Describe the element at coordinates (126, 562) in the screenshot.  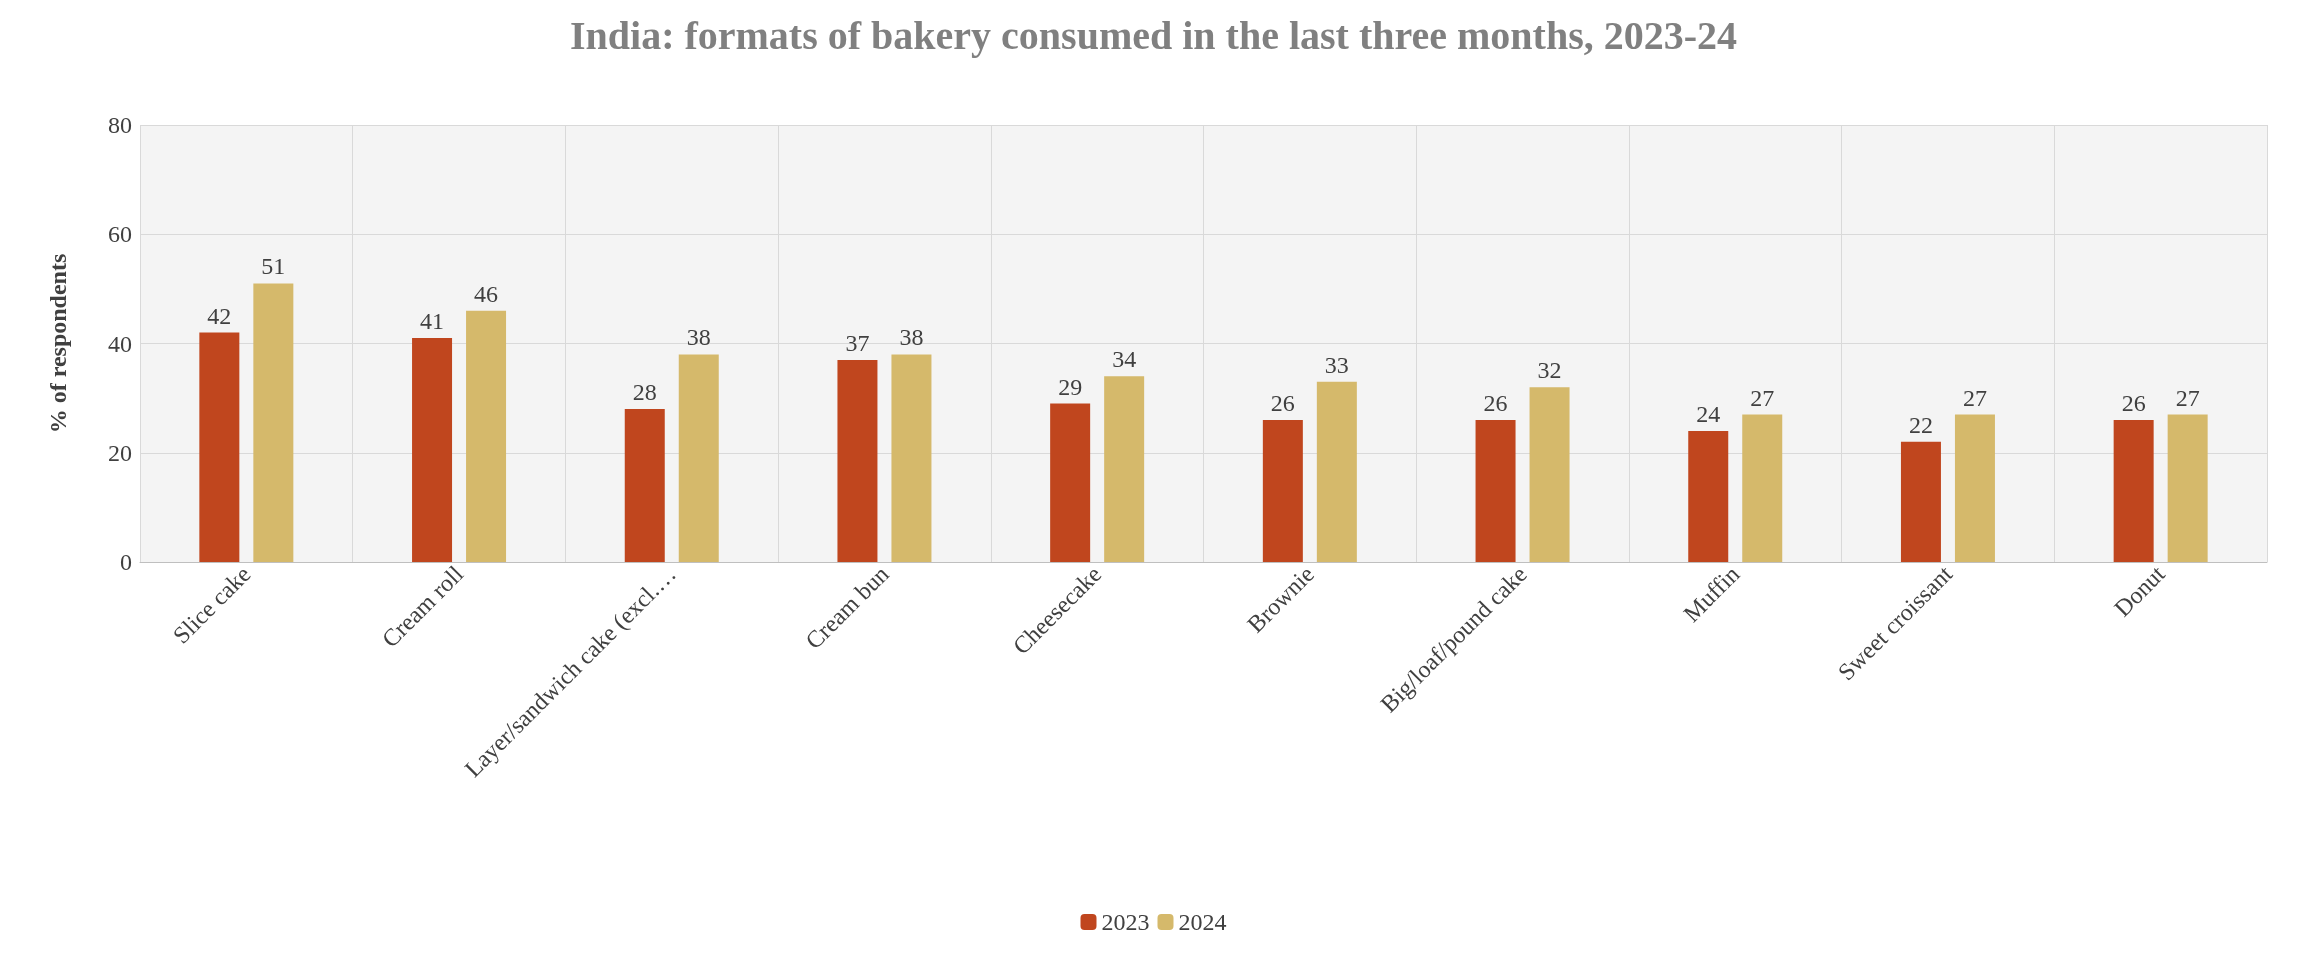
I see `y-tick-label: 0` at that location.